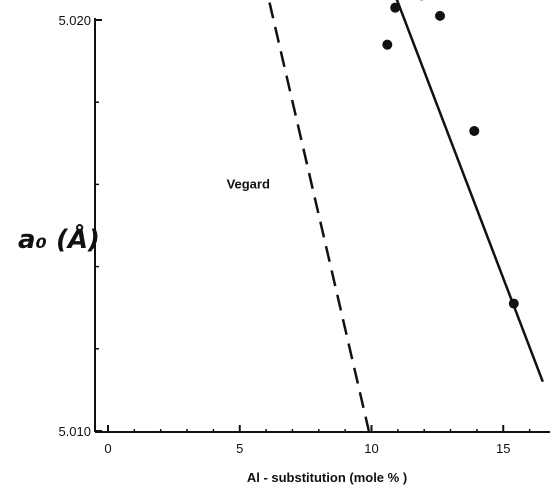 This screenshot has height=489, width=553. I want to click on y-axis-label: a₀ (Å), so click(59, 239).